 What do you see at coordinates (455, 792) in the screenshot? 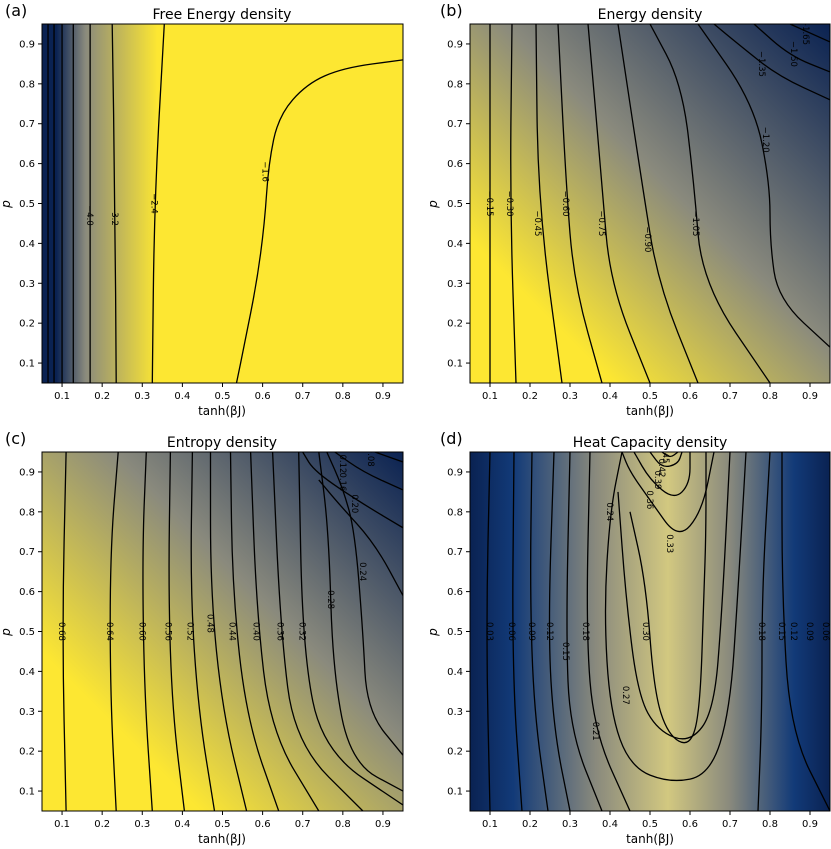
I see `y-tick-label: 0.1` at bounding box center [455, 792].